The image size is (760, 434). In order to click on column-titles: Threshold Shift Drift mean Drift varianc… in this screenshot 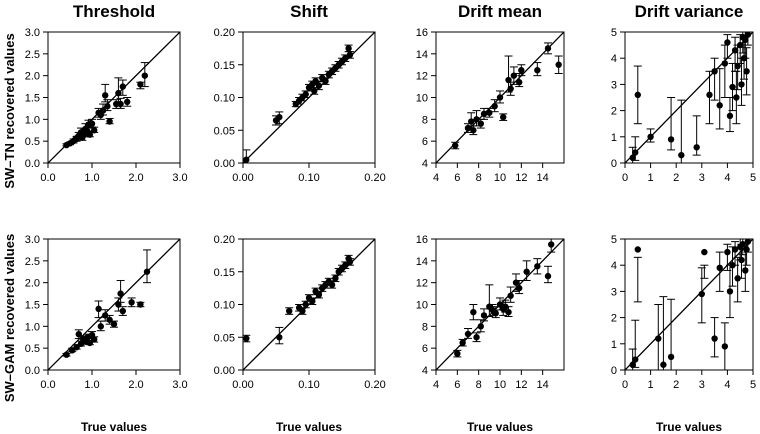, I will do `click(408, 11)`.